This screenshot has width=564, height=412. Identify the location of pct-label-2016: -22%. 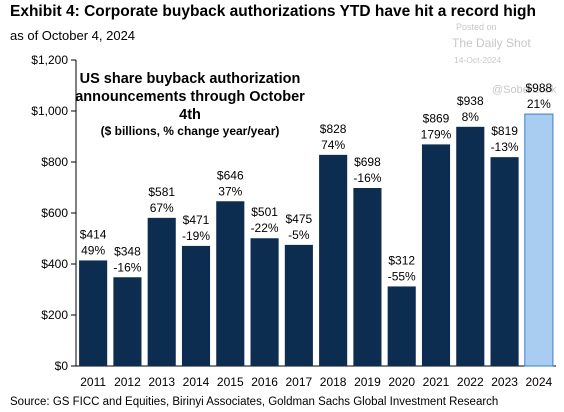
(265, 228).